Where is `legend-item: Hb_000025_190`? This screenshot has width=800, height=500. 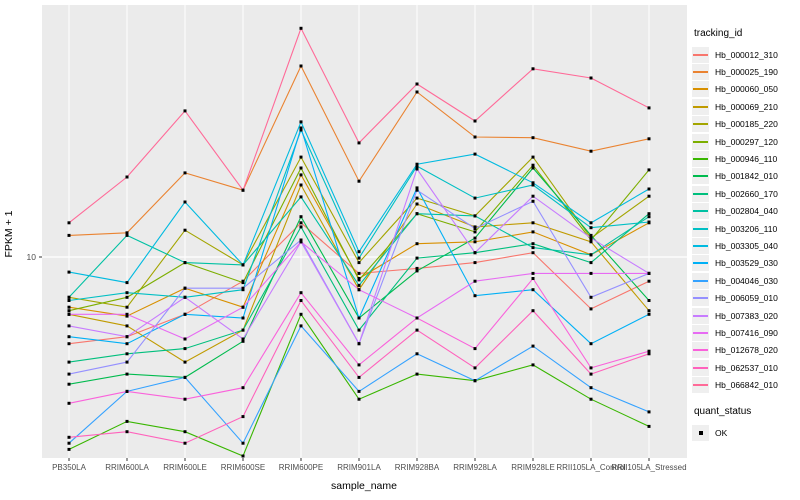 legend-item: Hb_000025_190 is located at coordinates (745, 72).